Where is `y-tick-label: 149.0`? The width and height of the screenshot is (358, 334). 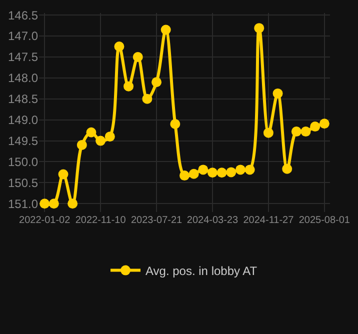
y-tick-label: 149.0 is located at coordinates (23, 120).